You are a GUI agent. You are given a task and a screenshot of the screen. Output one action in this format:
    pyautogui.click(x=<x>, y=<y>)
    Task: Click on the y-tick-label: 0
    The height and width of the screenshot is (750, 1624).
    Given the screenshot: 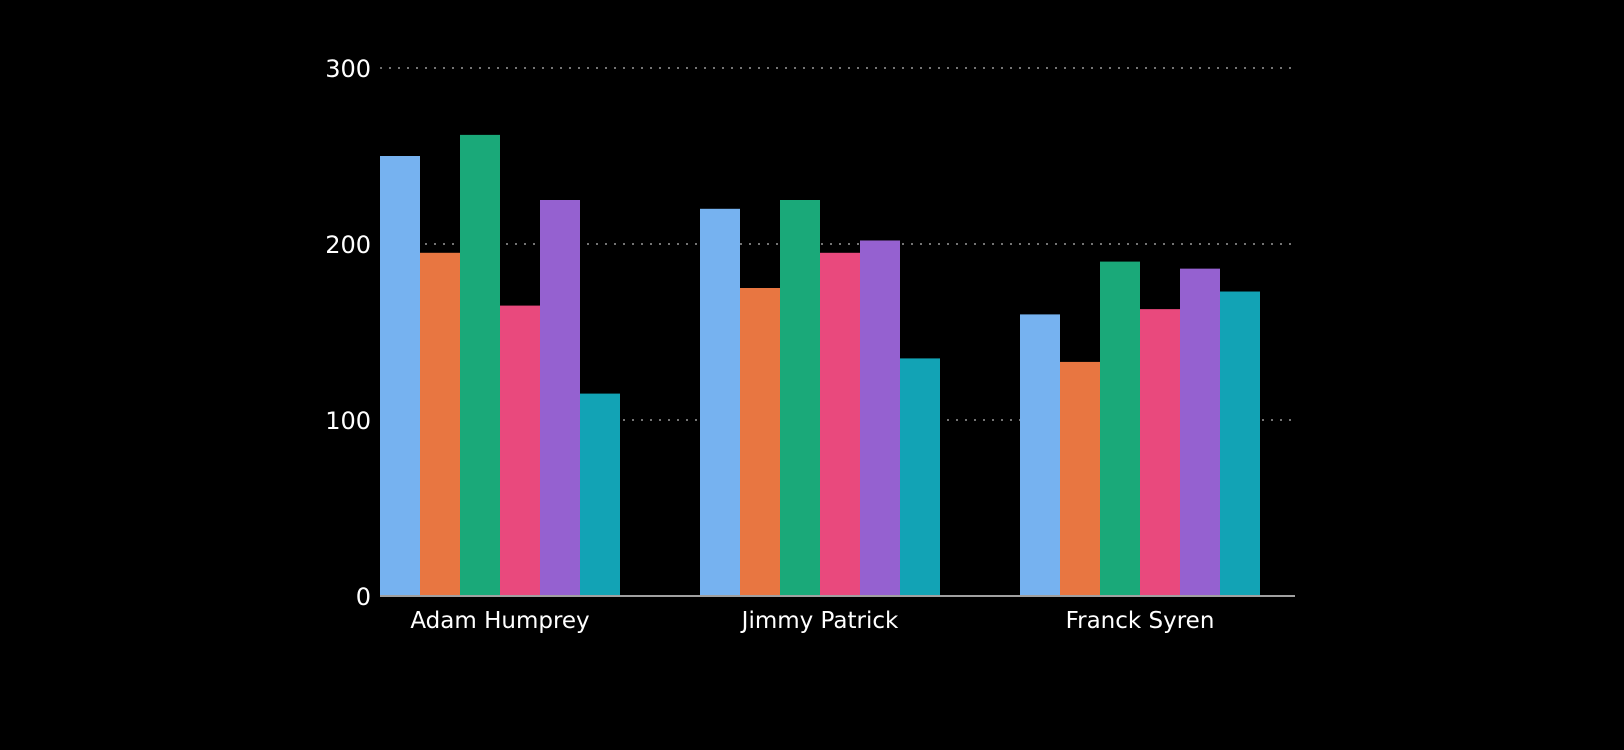 What is the action you would take?
    pyautogui.click(x=363, y=597)
    